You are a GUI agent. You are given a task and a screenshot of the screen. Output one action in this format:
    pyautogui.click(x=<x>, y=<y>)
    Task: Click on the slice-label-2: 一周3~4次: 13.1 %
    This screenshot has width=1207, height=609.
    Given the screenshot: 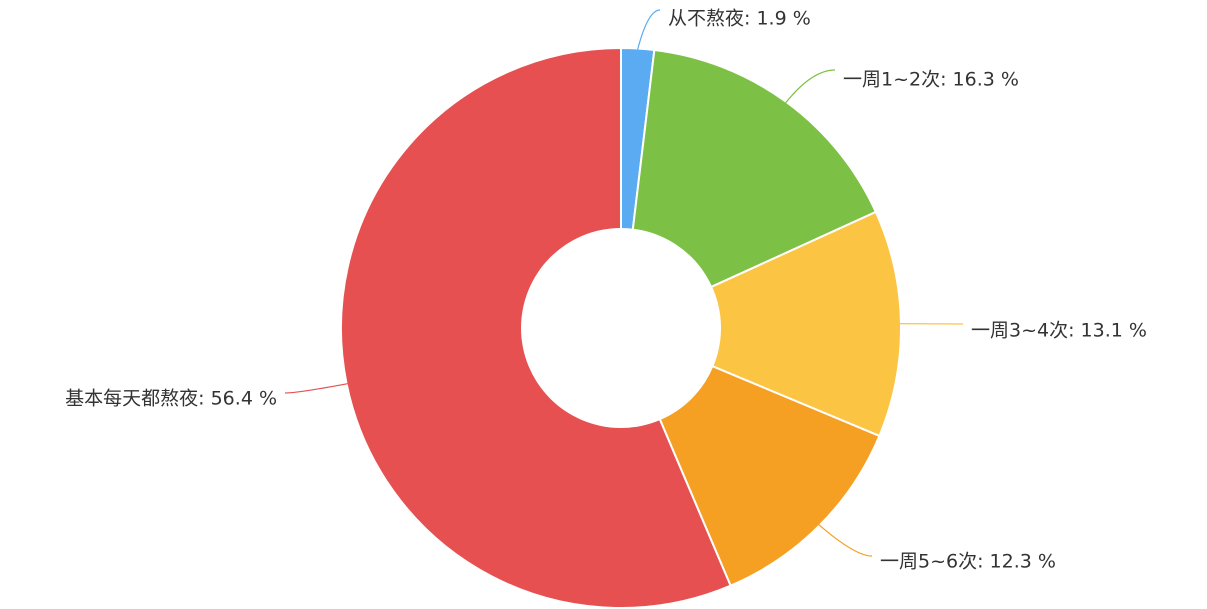 What is the action you would take?
    pyautogui.click(x=1059, y=331)
    